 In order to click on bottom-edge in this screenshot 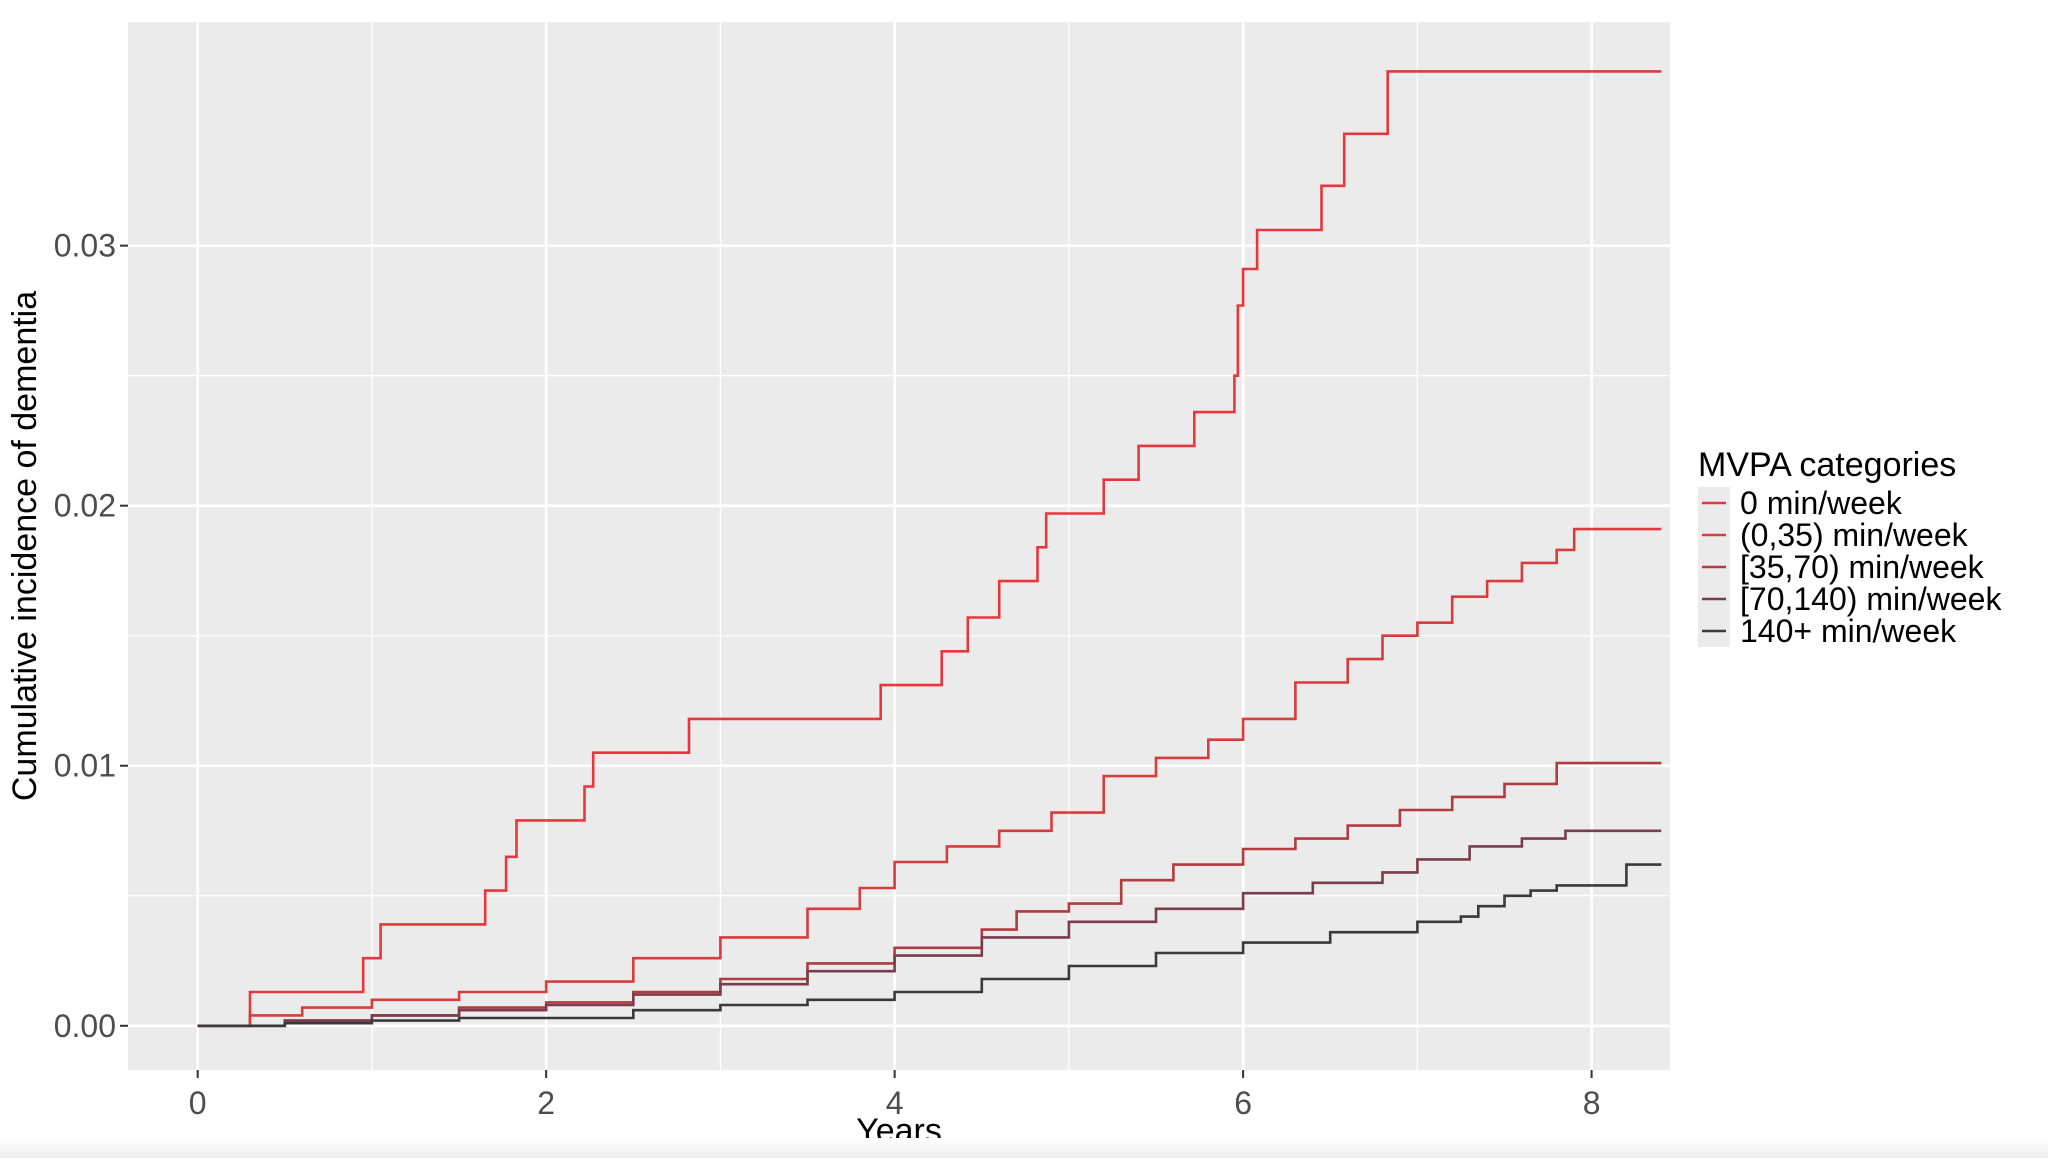, I will do `click(1024, 1148)`.